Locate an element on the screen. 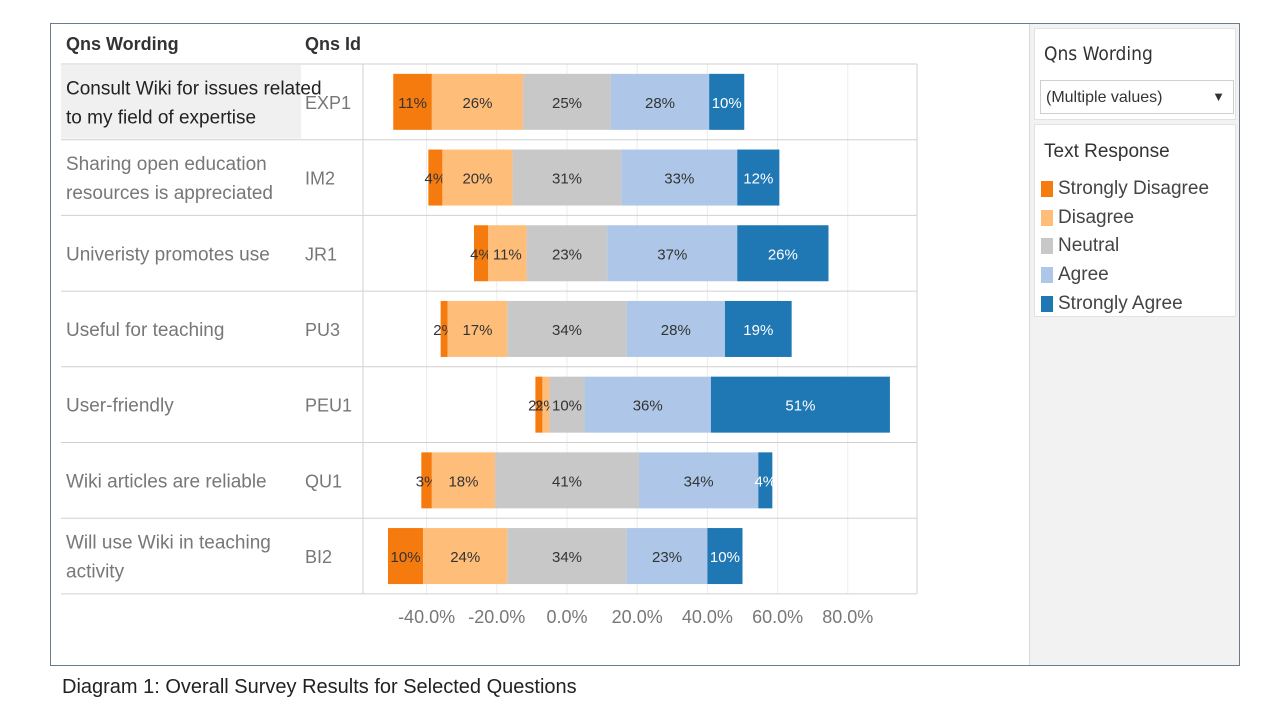 The image size is (1280, 720). data-label: 20% is located at coordinates (477, 179).